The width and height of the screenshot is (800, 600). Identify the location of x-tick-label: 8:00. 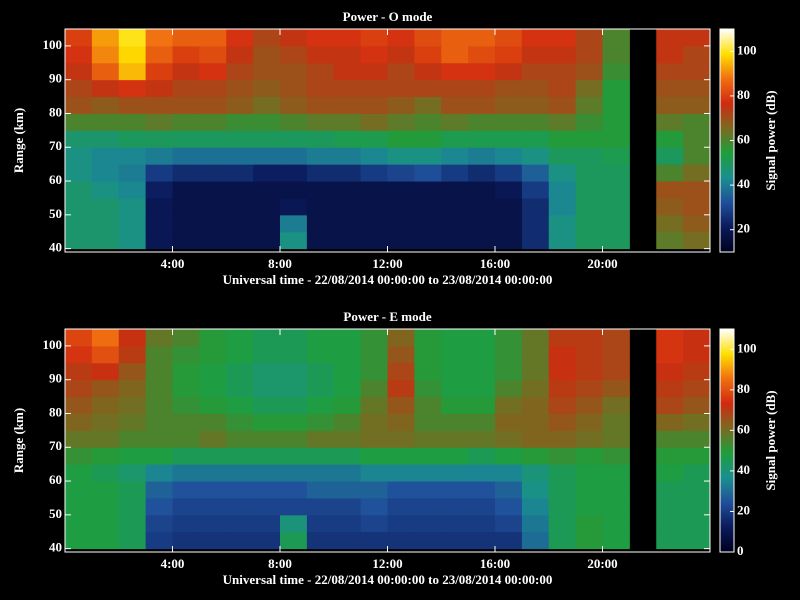
(280, 563).